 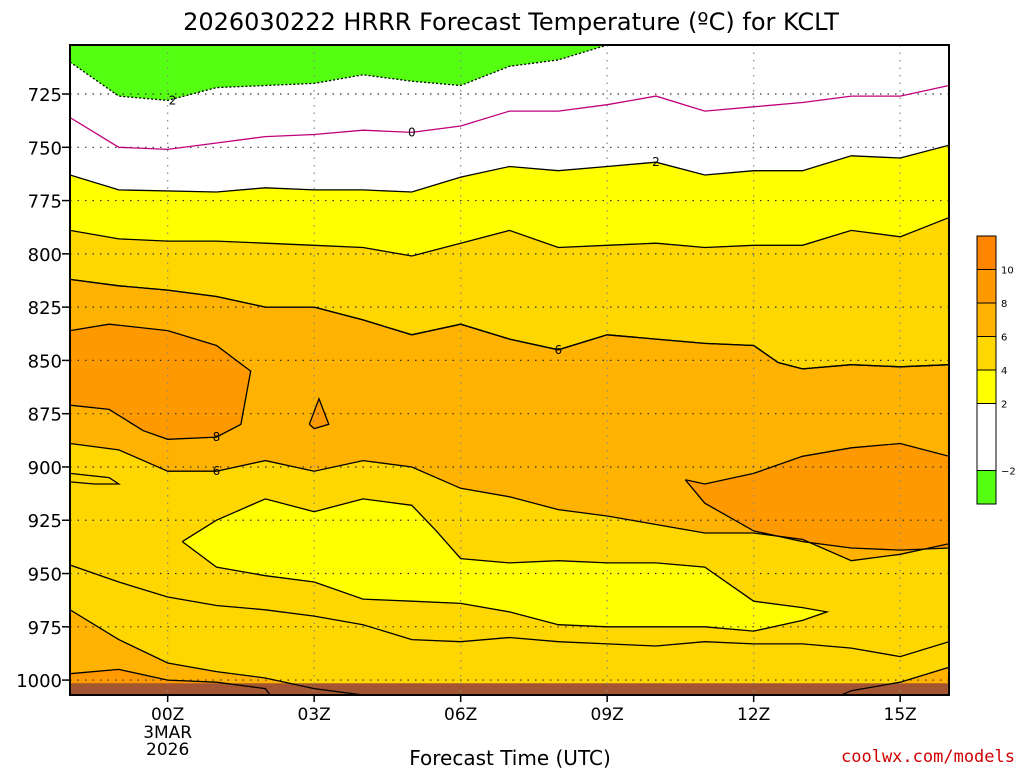 What do you see at coordinates (45, 415) in the screenshot?
I see `y-tick-label: 875` at bounding box center [45, 415].